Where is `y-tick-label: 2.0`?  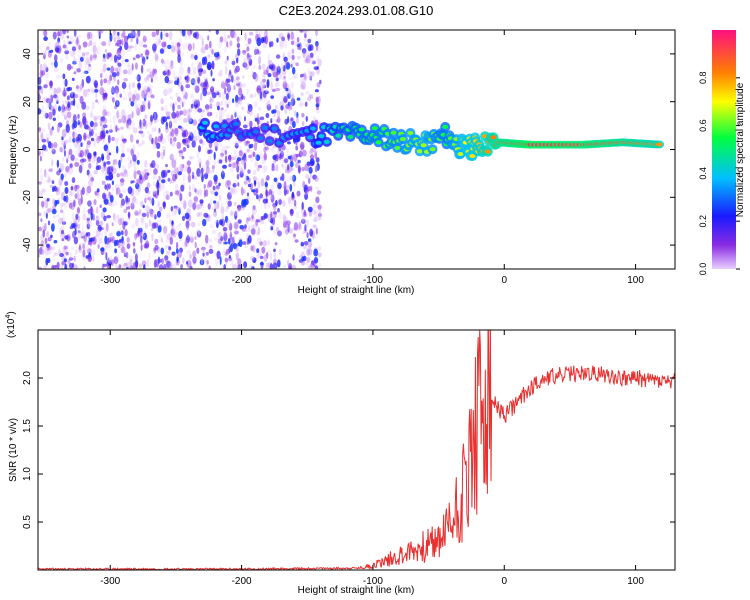 y-tick-label: 2.0 is located at coordinates (27, 378).